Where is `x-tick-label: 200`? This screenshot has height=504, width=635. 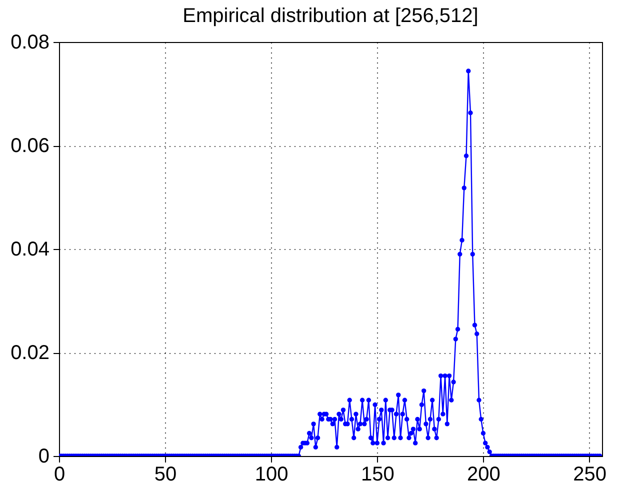 x-tick-label: 200 is located at coordinates (483, 475).